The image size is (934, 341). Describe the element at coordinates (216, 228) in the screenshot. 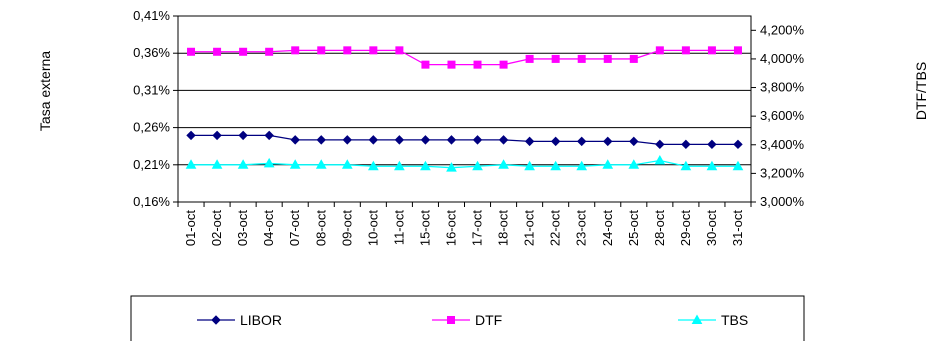

I see `x-tick-label: 02-oct` at that location.